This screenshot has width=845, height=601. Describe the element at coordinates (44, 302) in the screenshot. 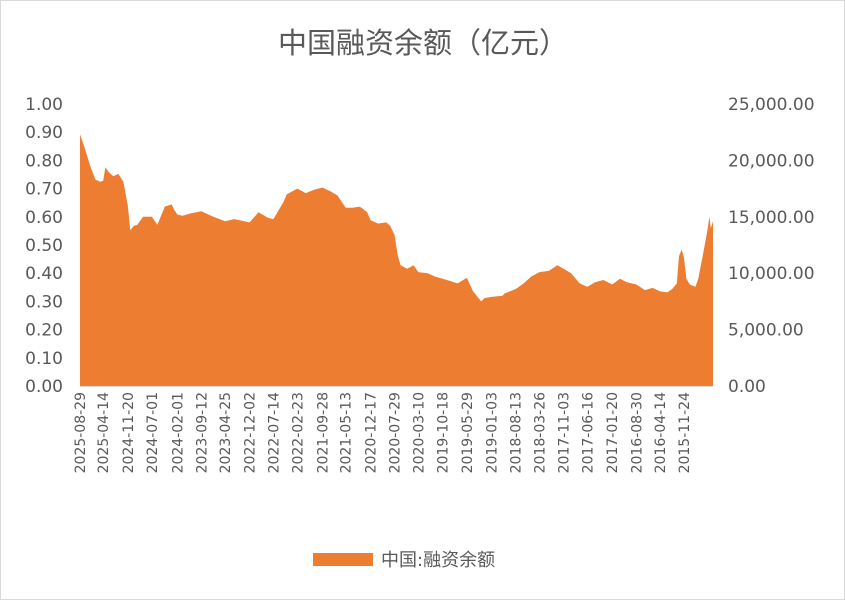

I see `left-tick-label: 0.30` at that location.